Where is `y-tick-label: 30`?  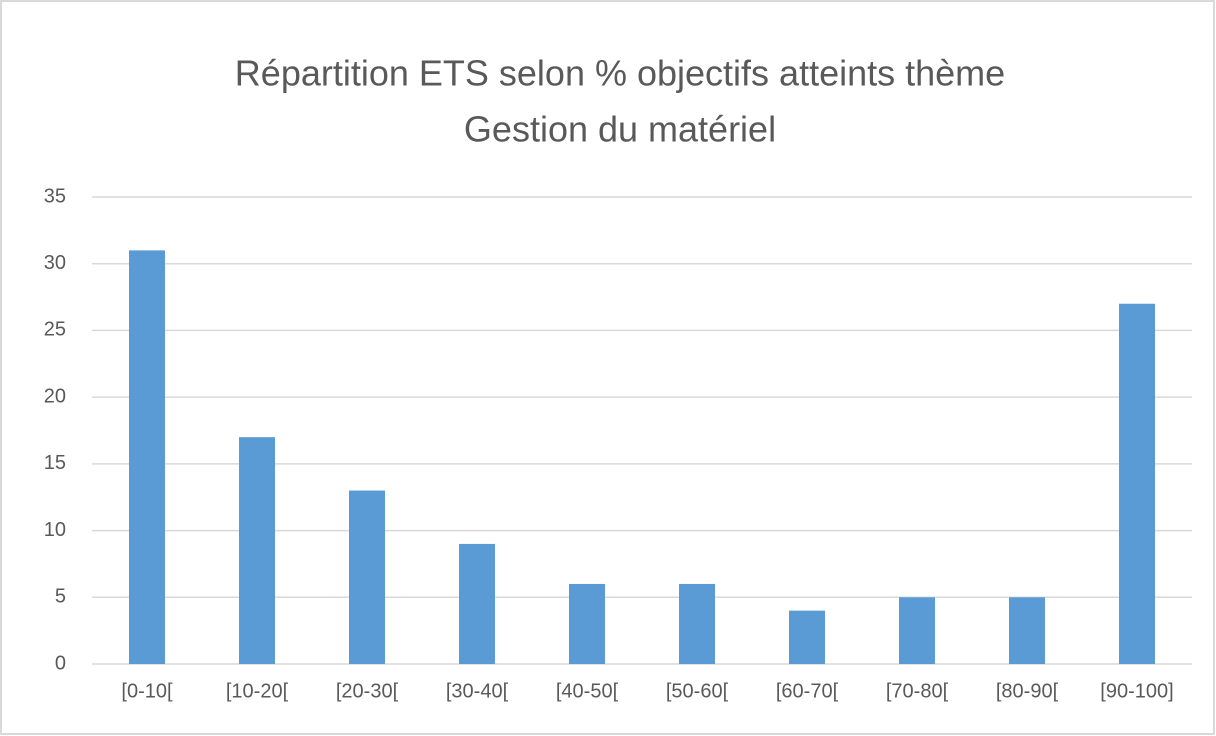 y-tick-label: 30 is located at coordinates (55, 263).